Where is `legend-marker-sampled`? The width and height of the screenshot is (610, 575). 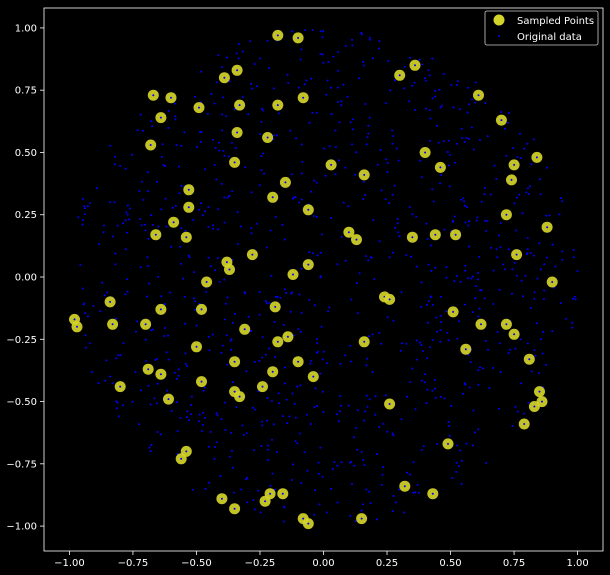 legend-marker-sampled is located at coordinates (499, 20).